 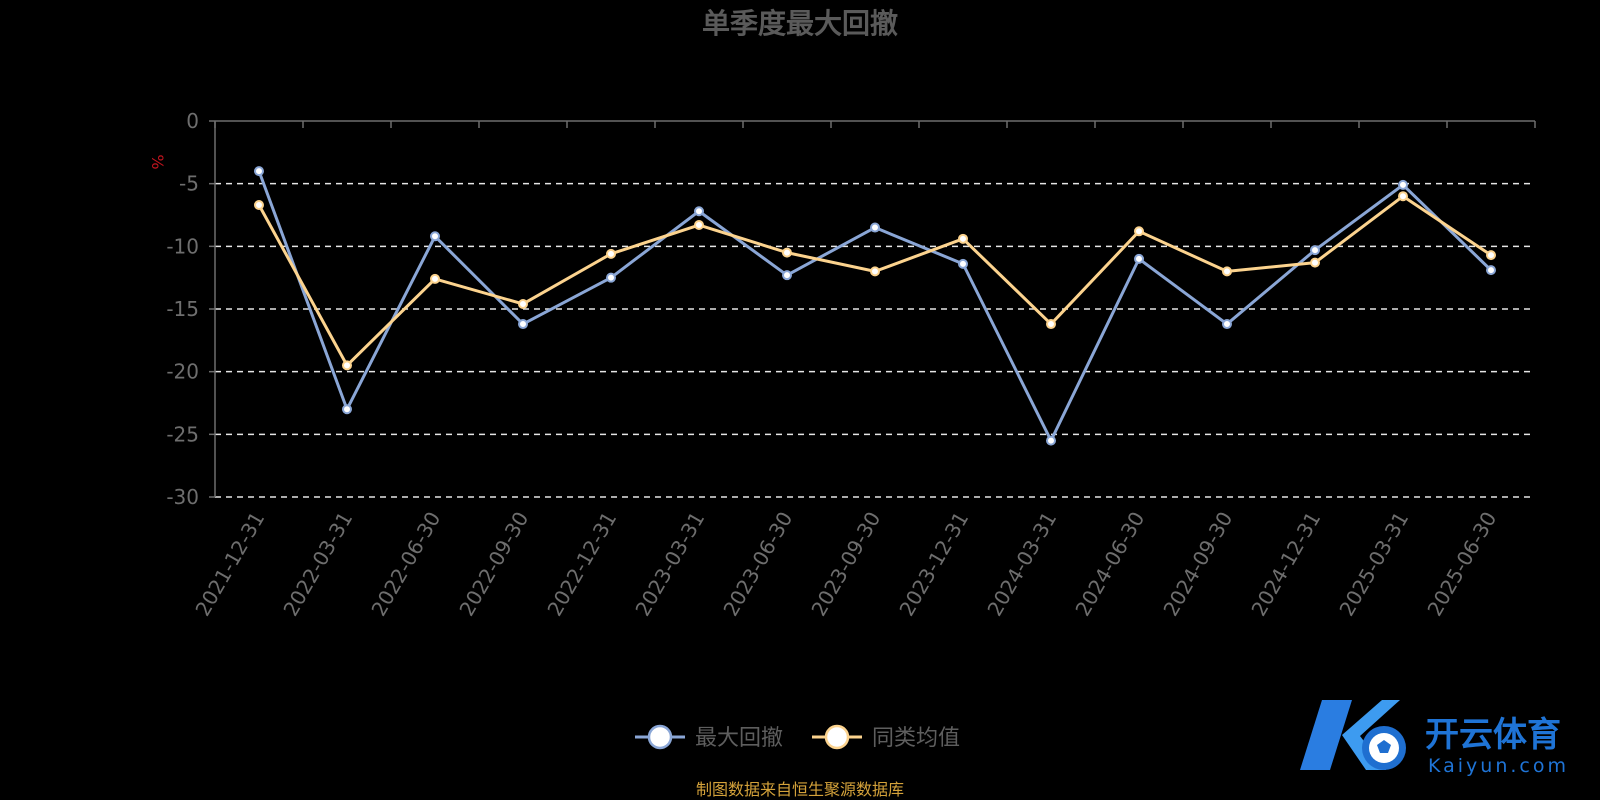 I want to click on x-tick-label: 2022-03-31, so click(x=317, y=564).